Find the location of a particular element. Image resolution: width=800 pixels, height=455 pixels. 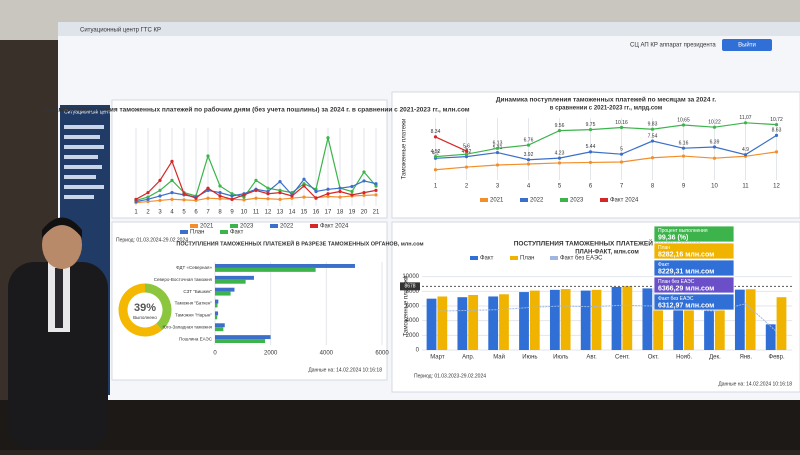

y-tick-label: 2000 is located at coordinates (413, 336).